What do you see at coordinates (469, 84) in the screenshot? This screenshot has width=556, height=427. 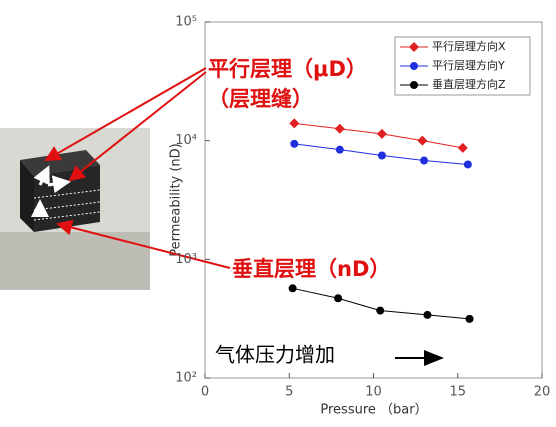 I see `legend-label: 垂直层理方向Z` at bounding box center [469, 84].